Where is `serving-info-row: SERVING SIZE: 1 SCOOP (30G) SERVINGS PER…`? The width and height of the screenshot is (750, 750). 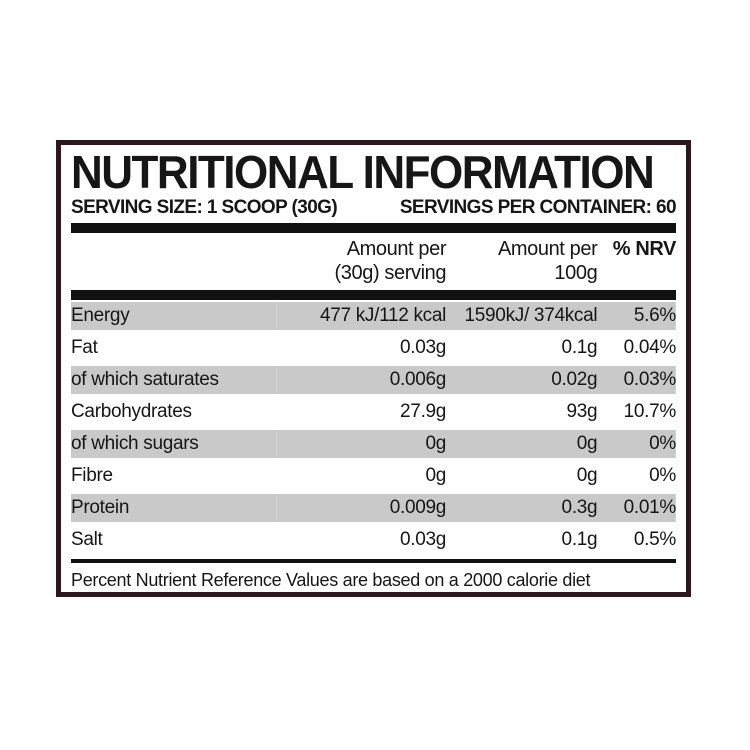 serving-info-row: SERVING SIZE: 1 SCOOP (30G) SERVINGS PER… is located at coordinates (374, 208).